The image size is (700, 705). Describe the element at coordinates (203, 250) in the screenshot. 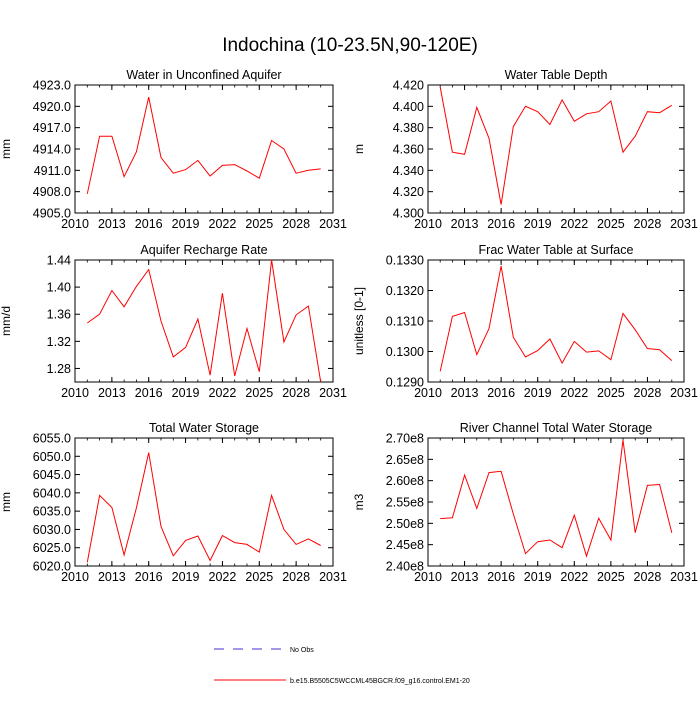

I see `panel-title: Aquifer Recharge Rate` at that location.